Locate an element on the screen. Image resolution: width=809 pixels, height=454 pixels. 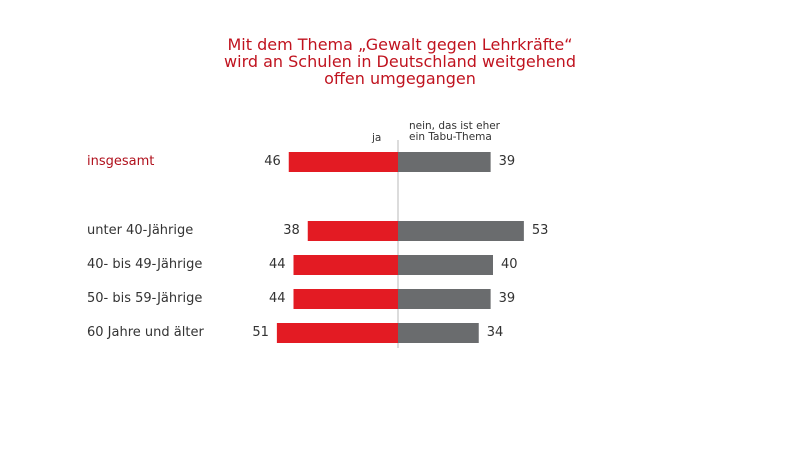
title-line-1: Mit dem Thema „Gewalt gegen Lehrkräfte“ is located at coordinates (400, 44).